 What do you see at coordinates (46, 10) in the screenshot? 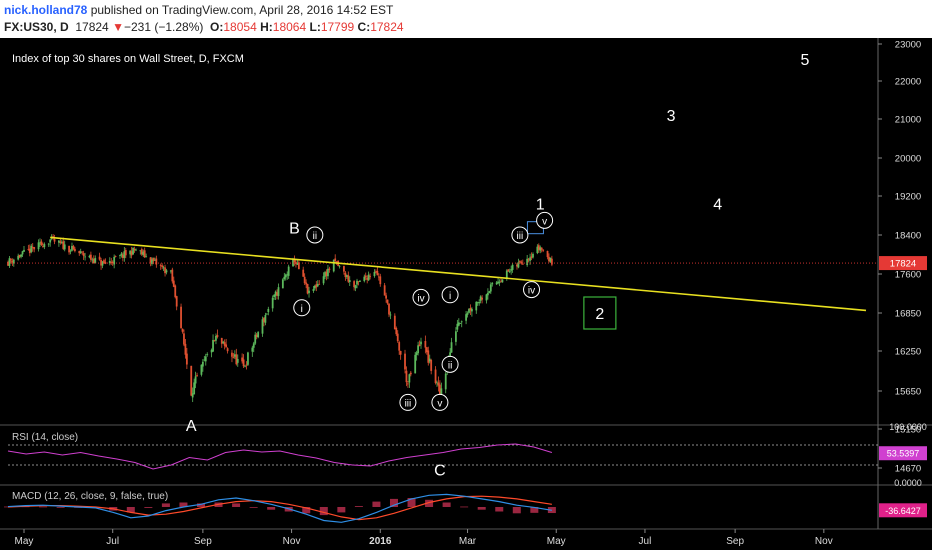
I see `author-link: nick.holland78` at bounding box center [46, 10].